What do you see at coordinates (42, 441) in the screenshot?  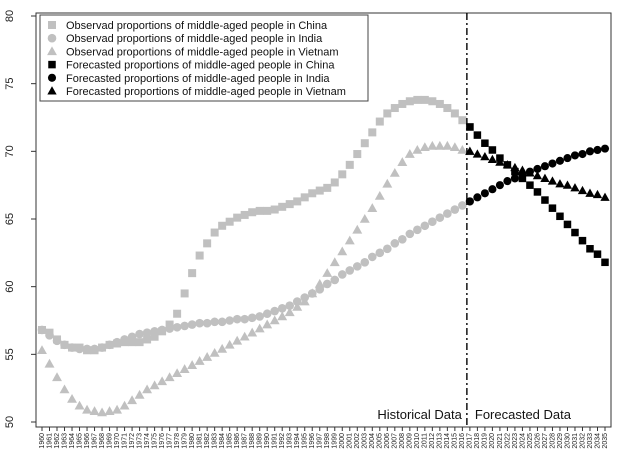 I see `x-tick-label: 1960` at bounding box center [42, 441].